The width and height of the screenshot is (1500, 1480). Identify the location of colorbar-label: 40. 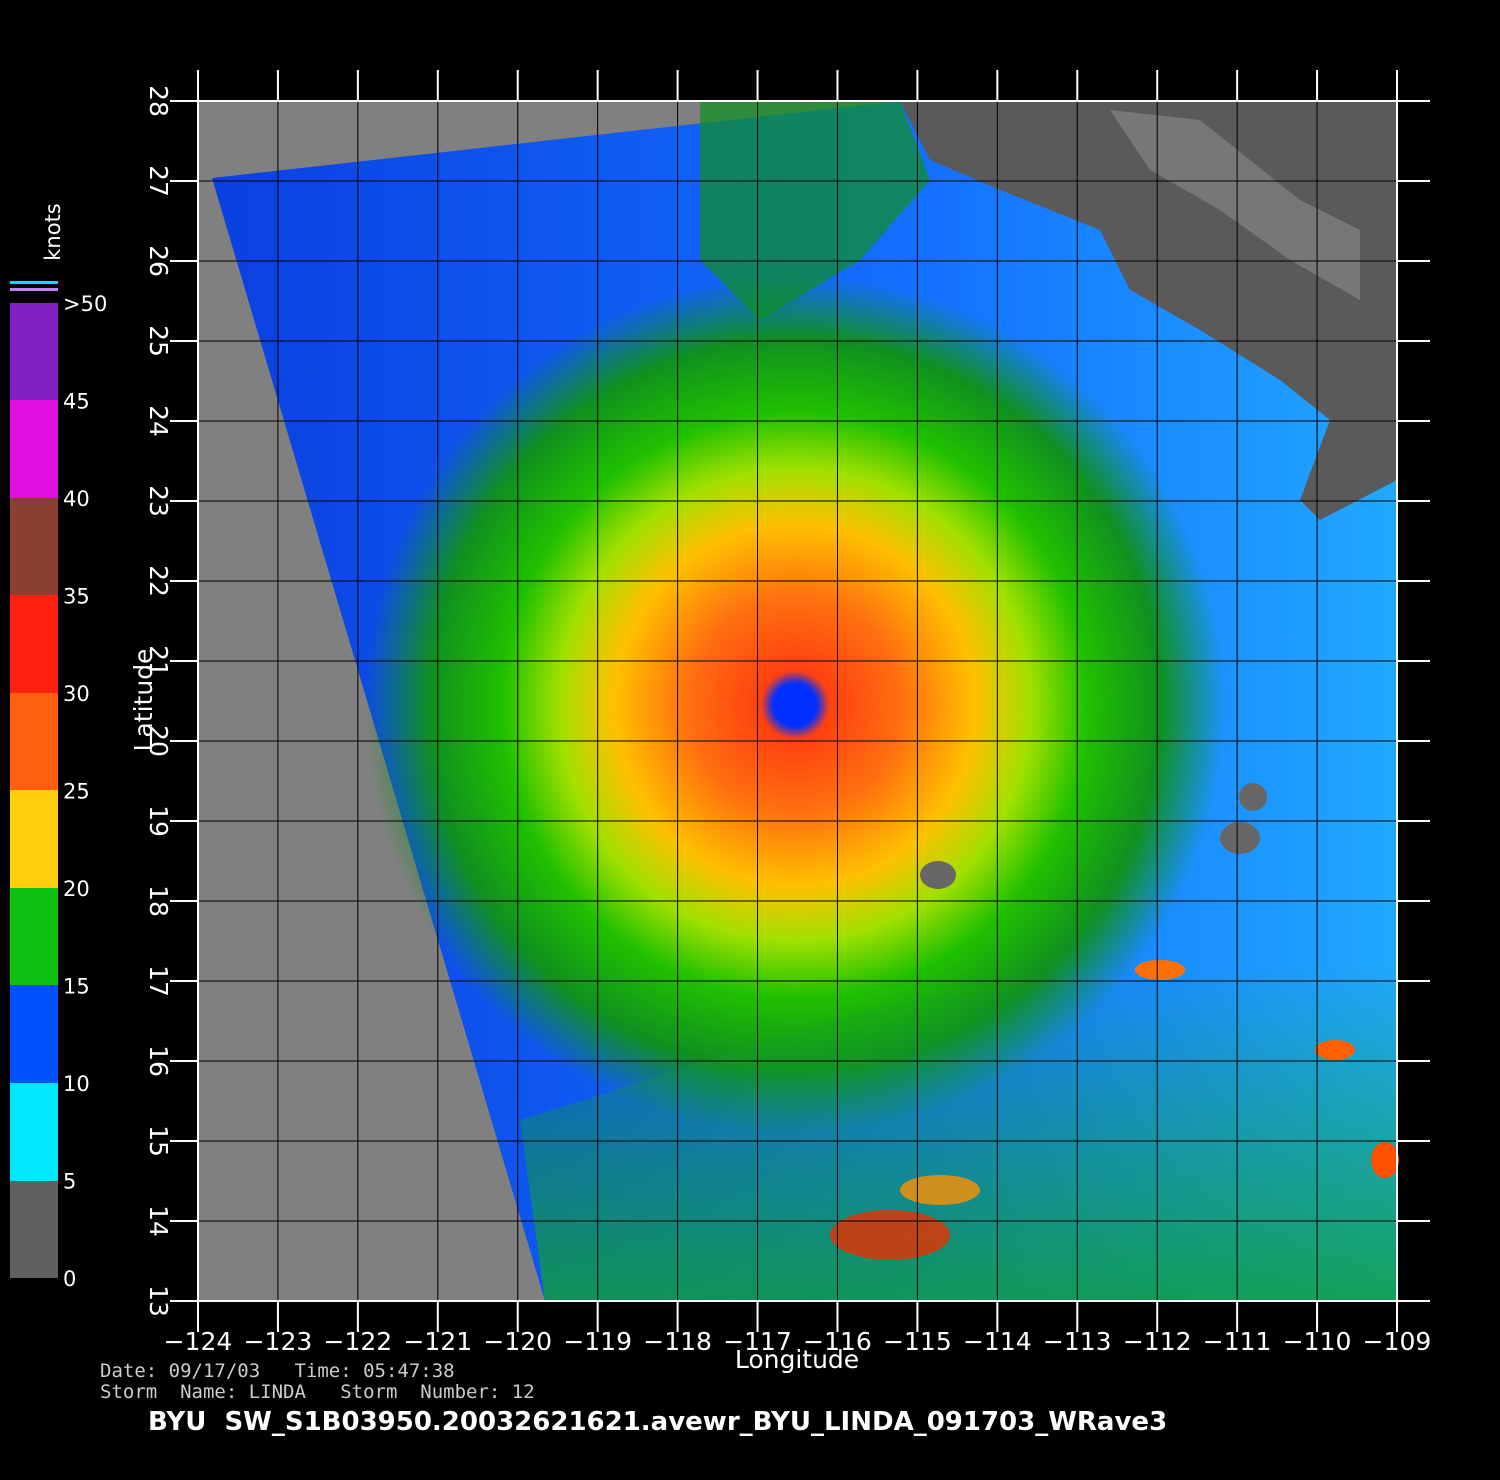
(76, 499).